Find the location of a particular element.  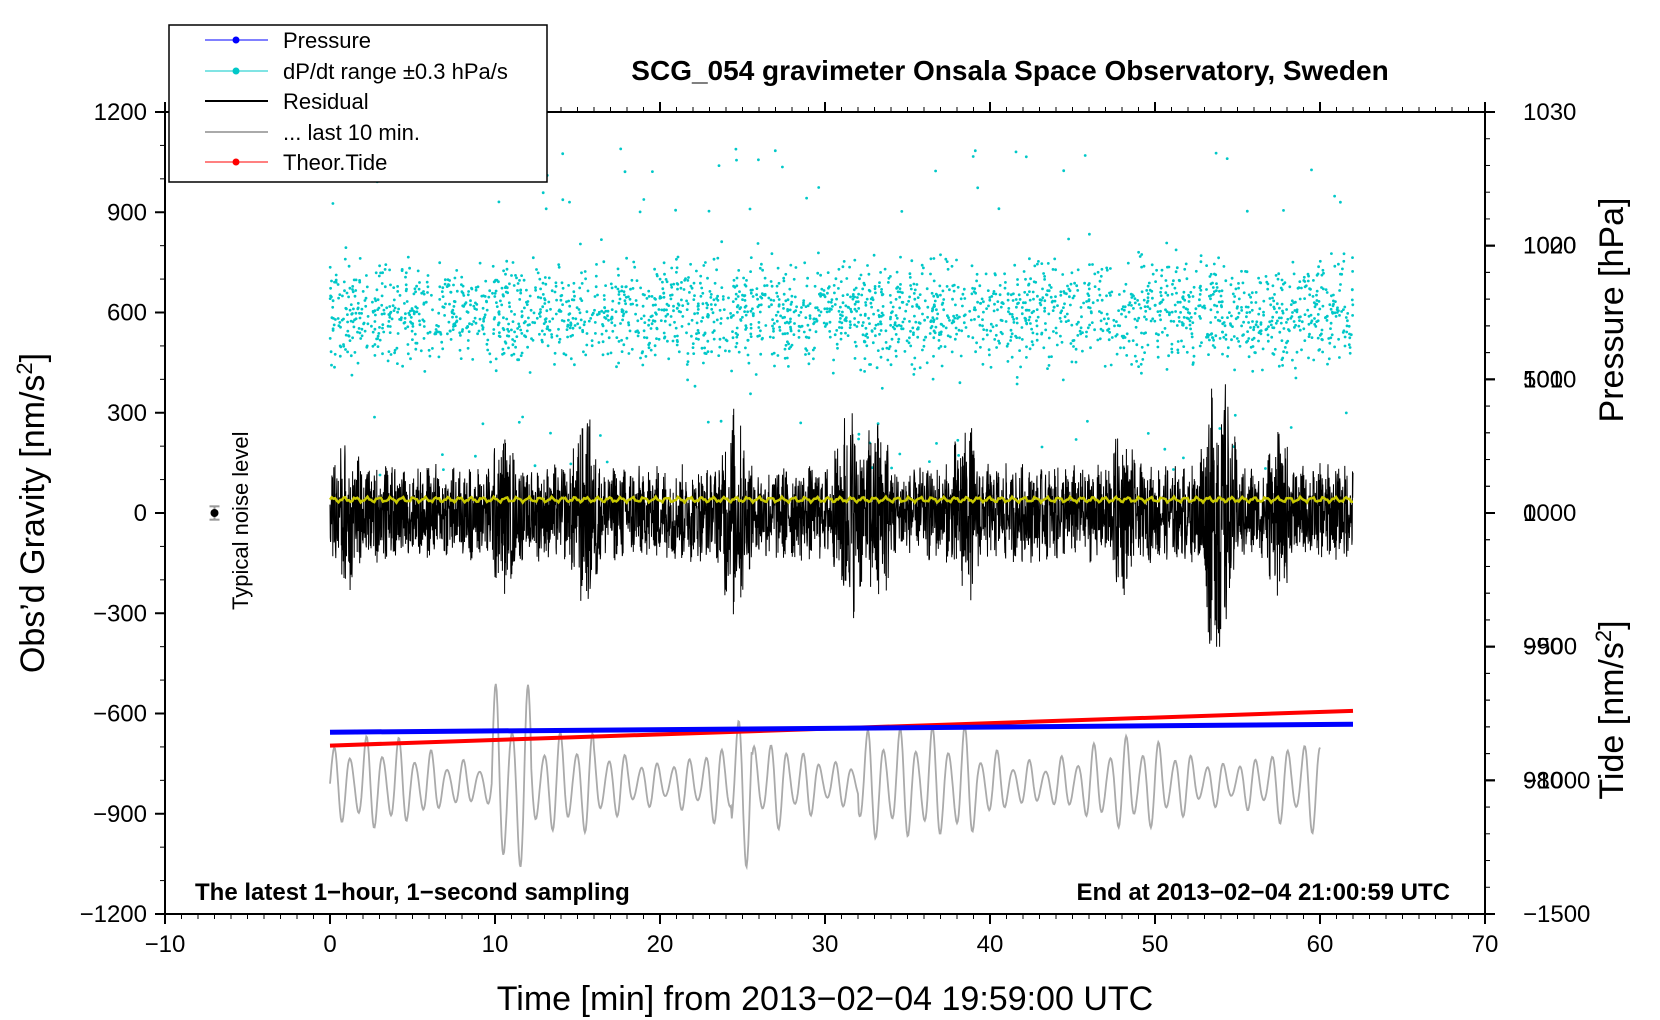

x-tick-label: 50 is located at coordinates (1155, 944).